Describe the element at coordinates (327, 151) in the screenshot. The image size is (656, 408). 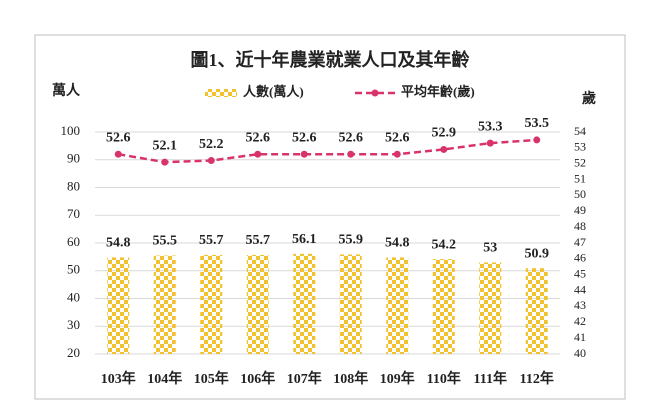
I see `line` at that location.